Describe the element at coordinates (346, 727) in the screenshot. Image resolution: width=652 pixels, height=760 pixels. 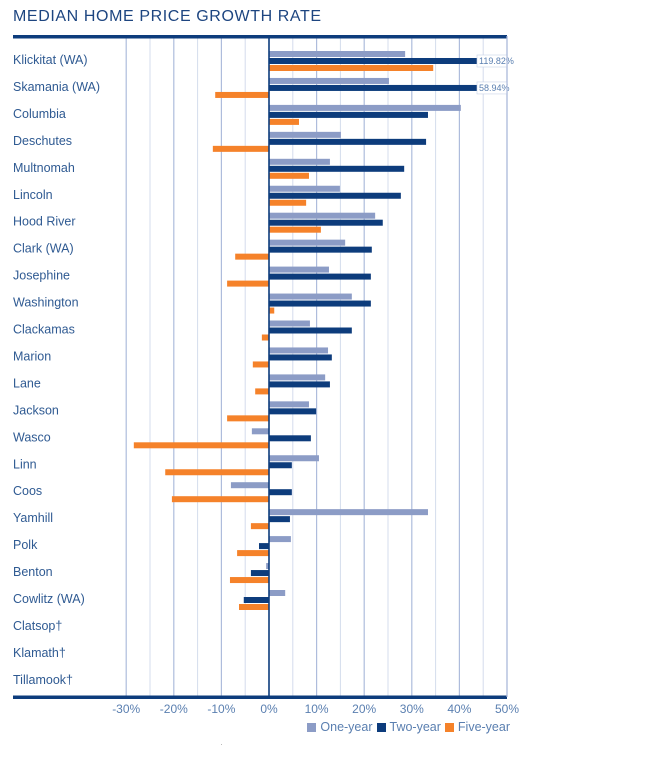
I see `legend-label: One-year` at that location.